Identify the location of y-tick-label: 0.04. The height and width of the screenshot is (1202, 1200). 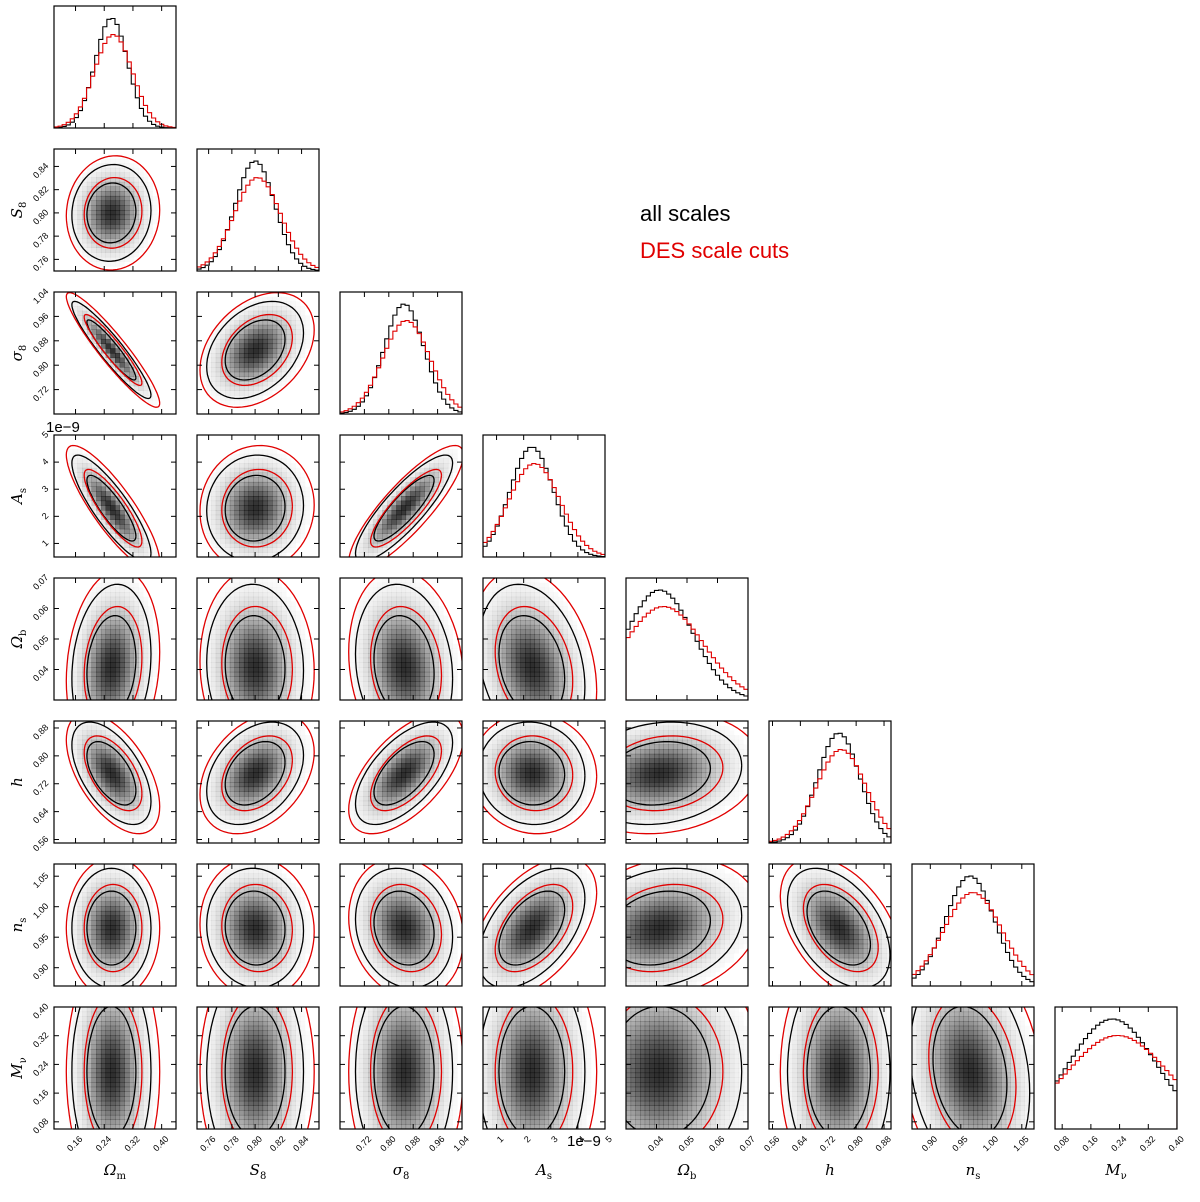
(40, 673).